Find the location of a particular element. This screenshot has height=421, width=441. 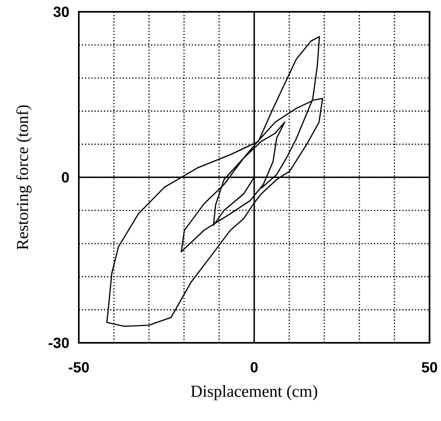

y-tick-label: 30 is located at coordinates (61, 12).